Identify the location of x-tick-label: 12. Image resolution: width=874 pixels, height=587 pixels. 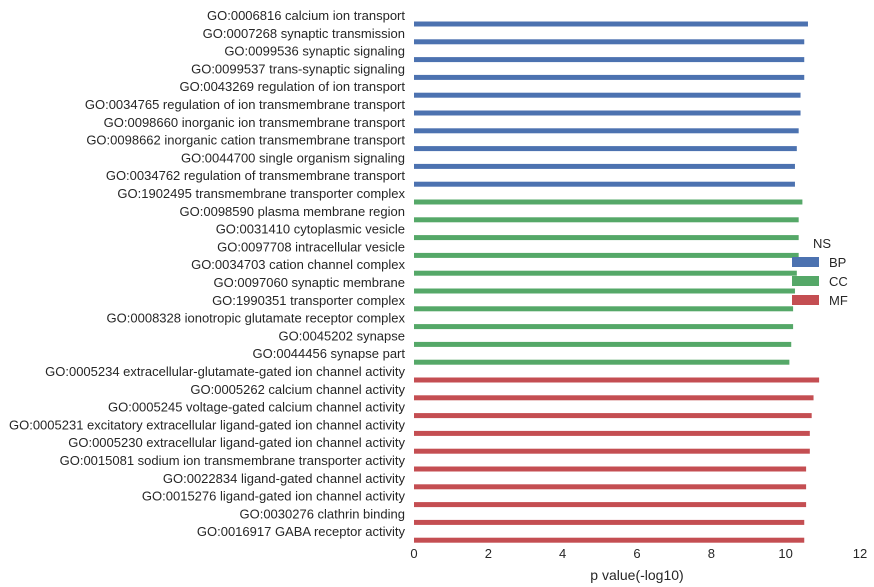
(860, 553).